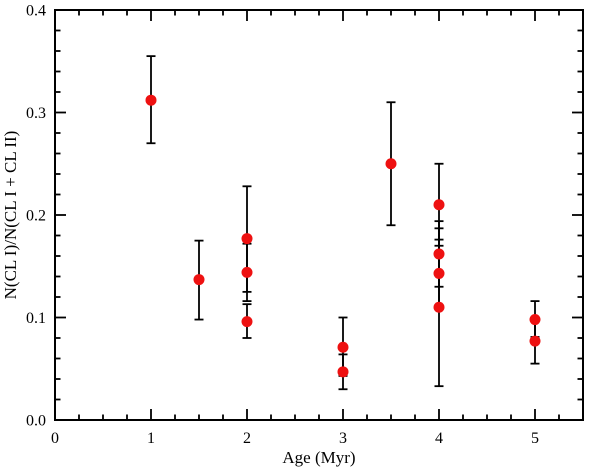 The image size is (600, 471). I want to click on x-tick-label: 2, so click(247, 438).